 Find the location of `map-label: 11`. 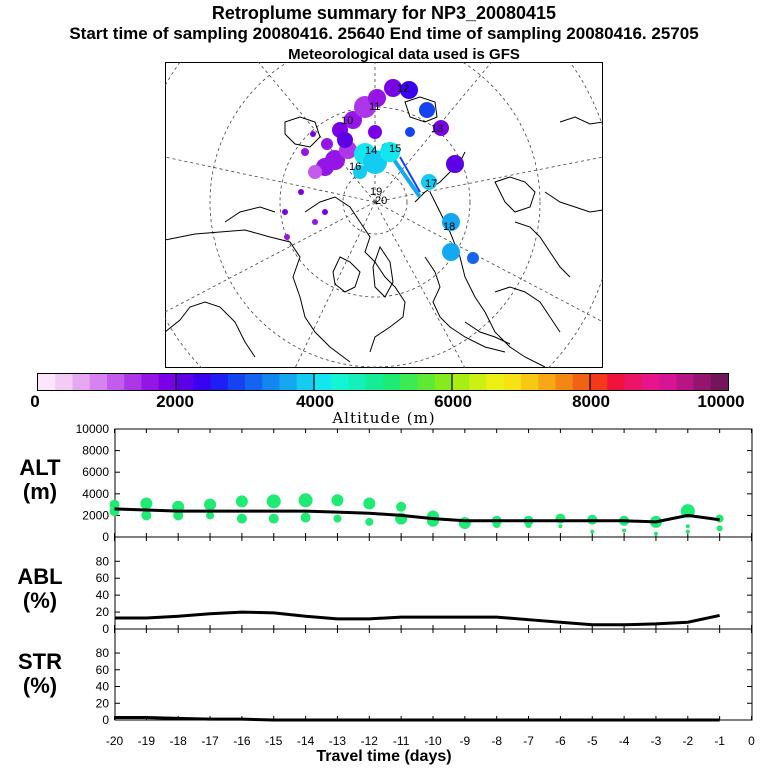

map-label: 11 is located at coordinates (374, 107).